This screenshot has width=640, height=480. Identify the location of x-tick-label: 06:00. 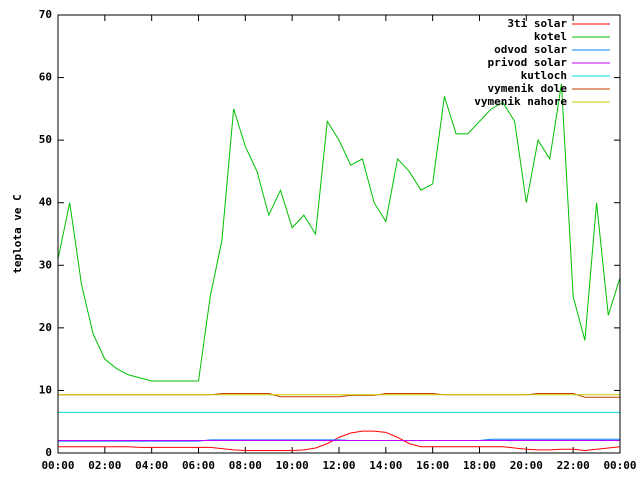
(198, 465).